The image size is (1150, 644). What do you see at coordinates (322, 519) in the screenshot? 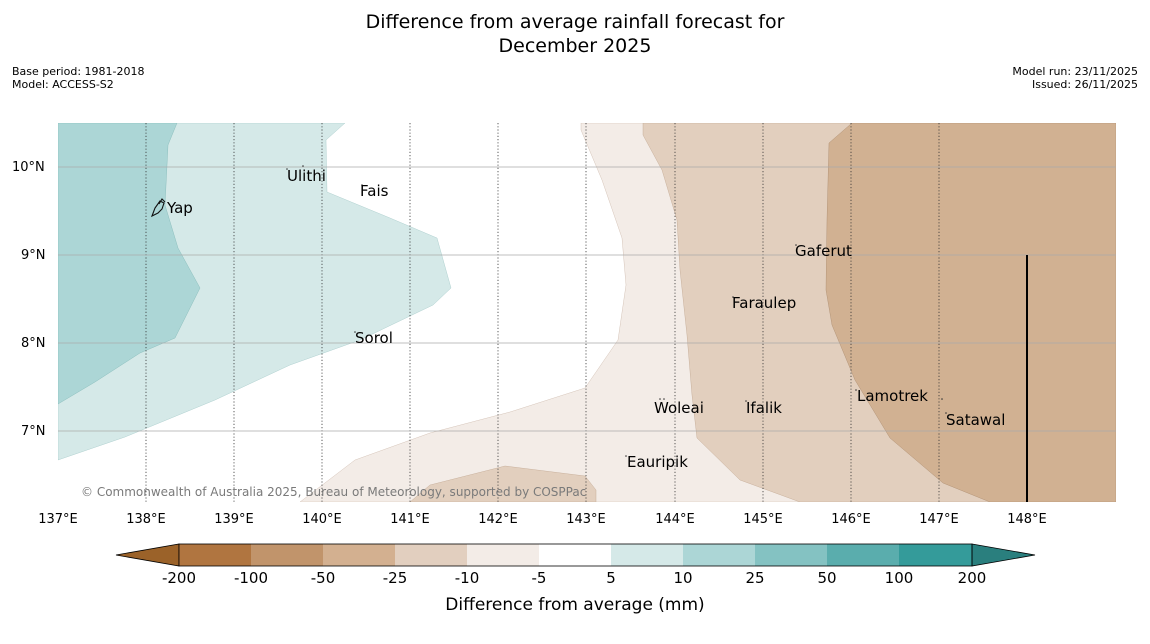
I see `lon-label: 140°E` at bounding box center [322, 519].